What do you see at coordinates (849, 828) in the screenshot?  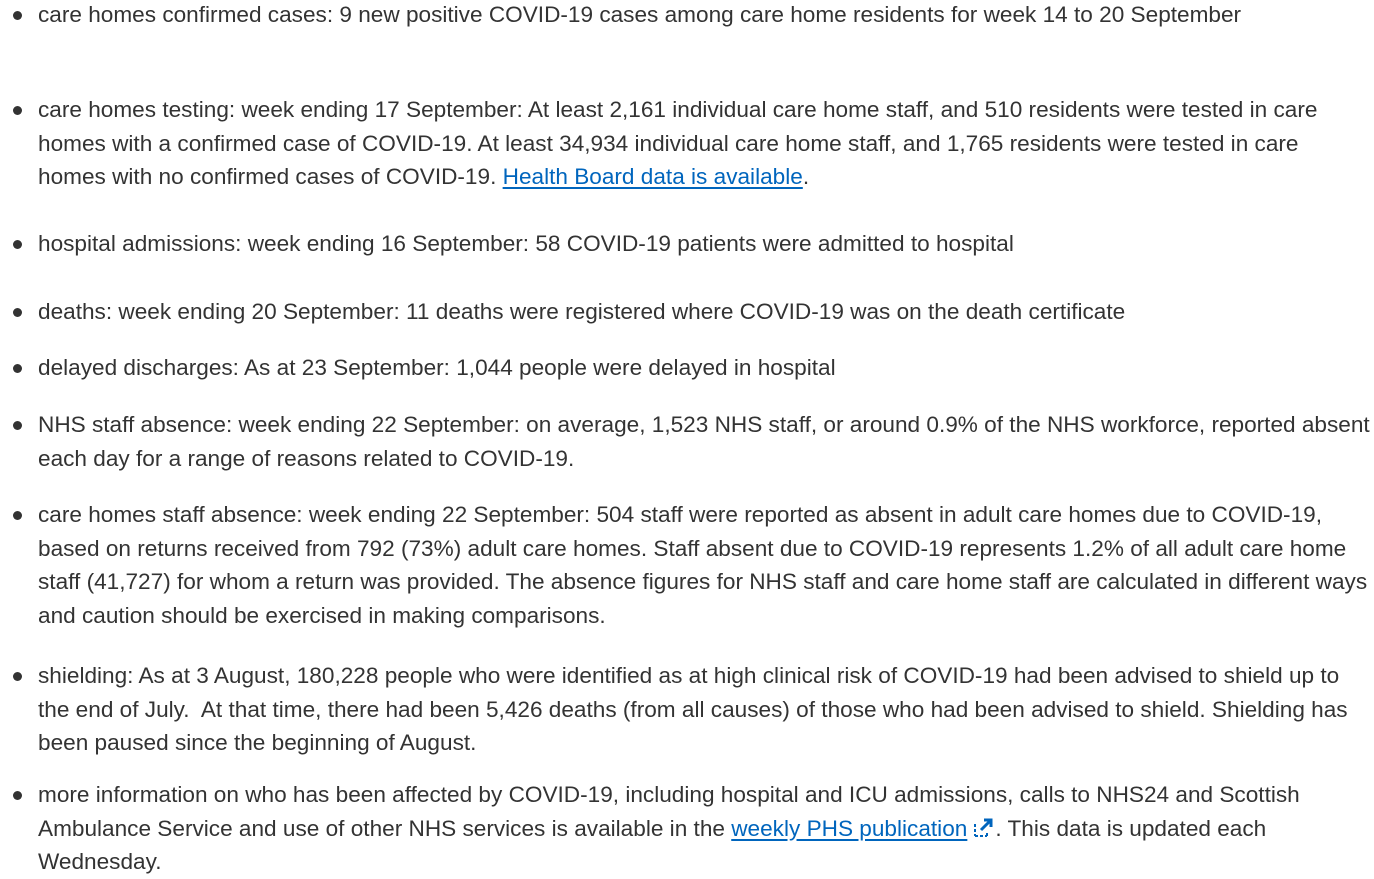 I see `link: weekly PHS publication` at bounding box center [849, 828].